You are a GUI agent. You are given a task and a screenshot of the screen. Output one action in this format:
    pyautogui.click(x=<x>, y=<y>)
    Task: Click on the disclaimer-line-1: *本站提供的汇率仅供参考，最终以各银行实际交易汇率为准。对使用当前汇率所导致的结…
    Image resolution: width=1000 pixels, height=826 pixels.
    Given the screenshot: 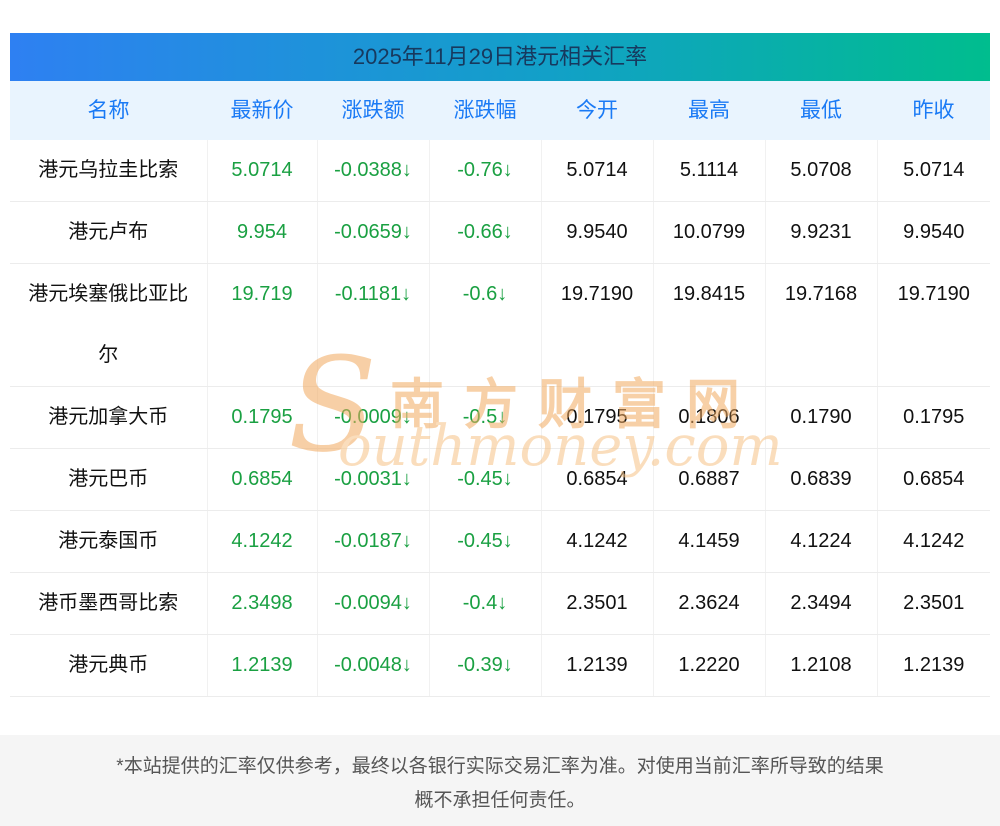 What is the action you would take?
    pyautogui.click(x=500, y=766)
    